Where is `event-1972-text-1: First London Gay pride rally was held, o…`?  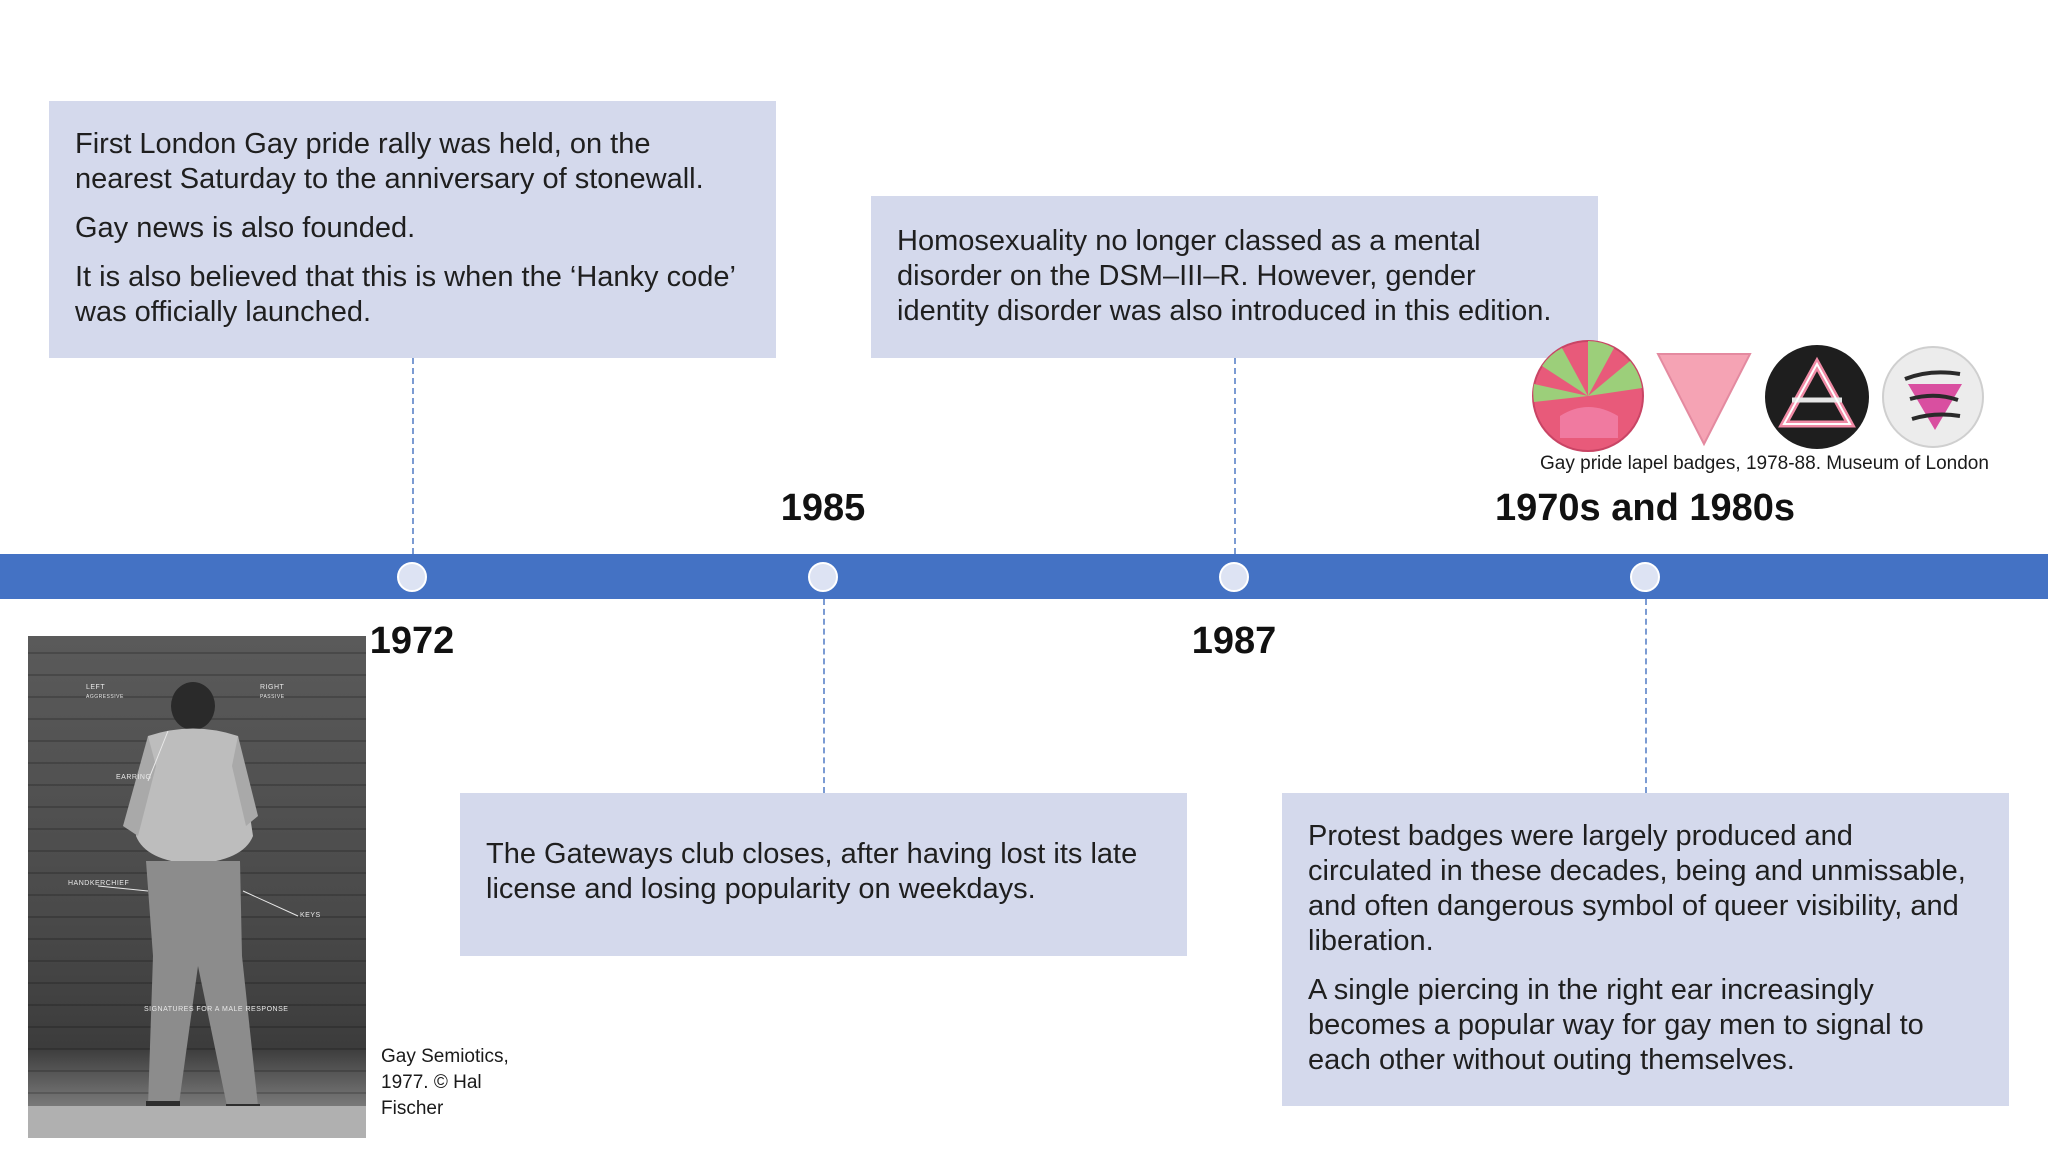 event-1972-text-1: First London Gay pride rally was held, o… is located at coordinates (389, 161).